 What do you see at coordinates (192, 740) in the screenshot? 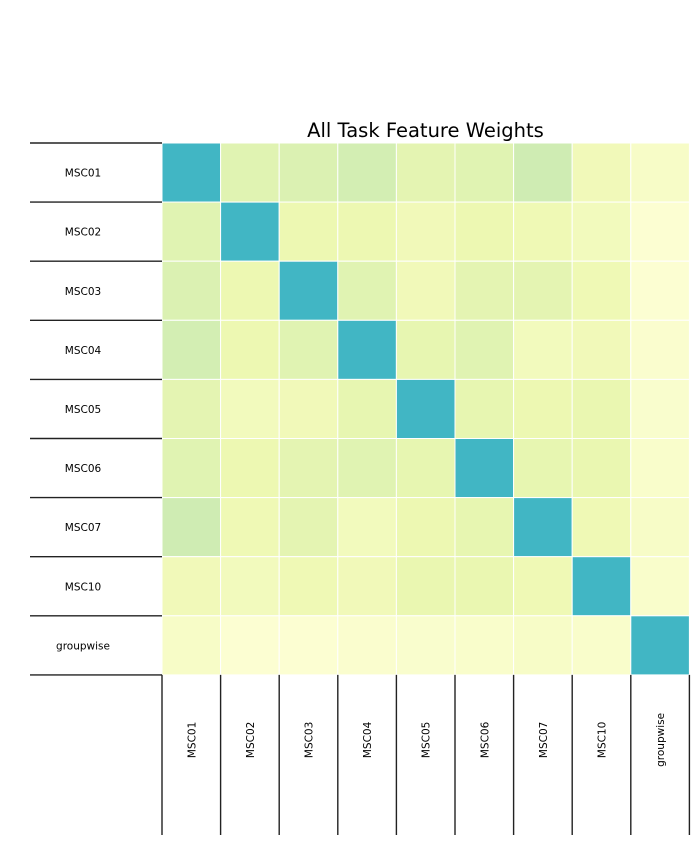
I see `column-label: MSC01` at bounding box center [192, 740].